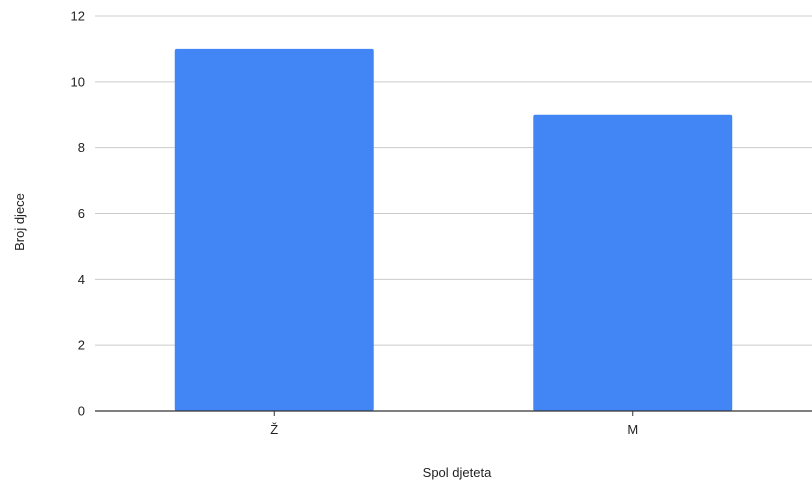  What do you see at coordinates (19, 222) in the screenshot?
I see `y-axis-title: Broj djece` at bounding box center [19, 222].